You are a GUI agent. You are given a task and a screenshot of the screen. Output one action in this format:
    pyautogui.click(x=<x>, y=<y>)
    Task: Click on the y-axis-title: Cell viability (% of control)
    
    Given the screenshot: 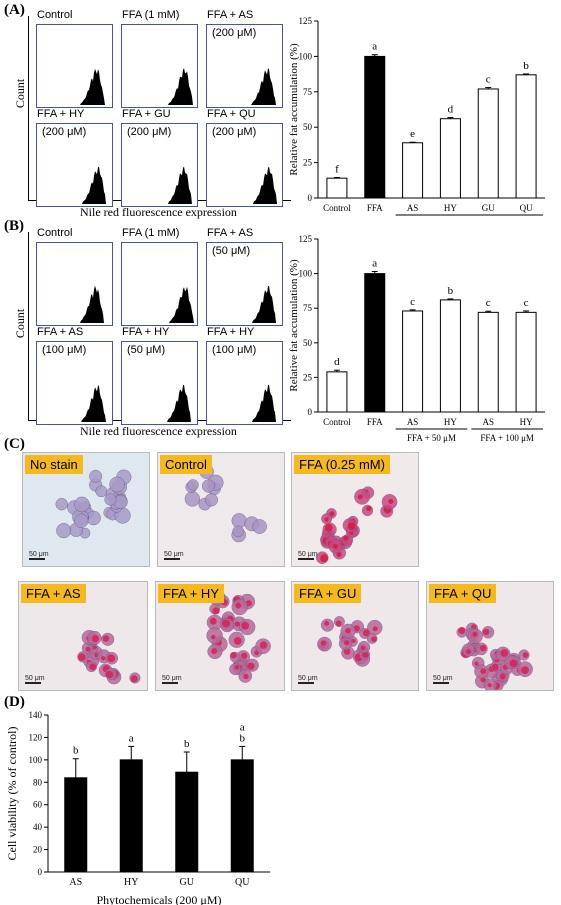 What is the action you would take?
    pyautogui.click(x=12, y=794)
    